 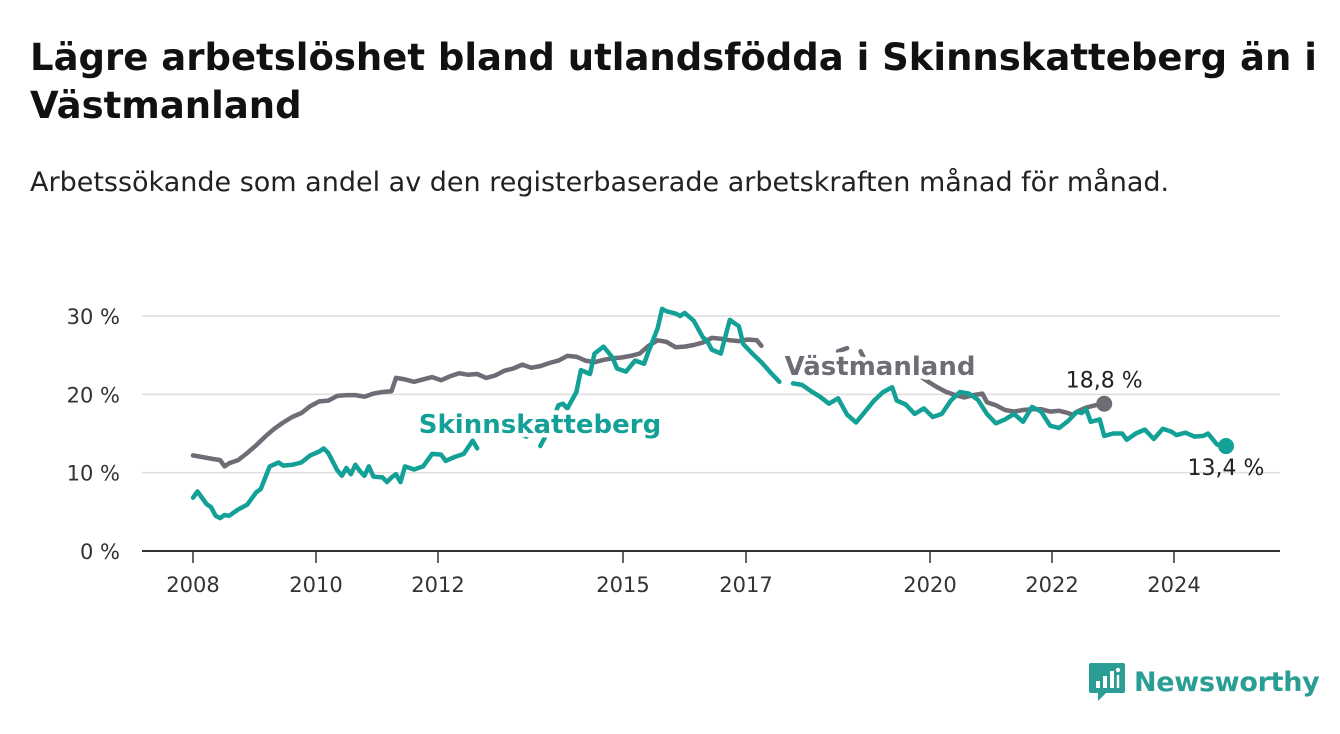 I want to click on end-value-label: 18,8 %, so click(x=1104, y=381).